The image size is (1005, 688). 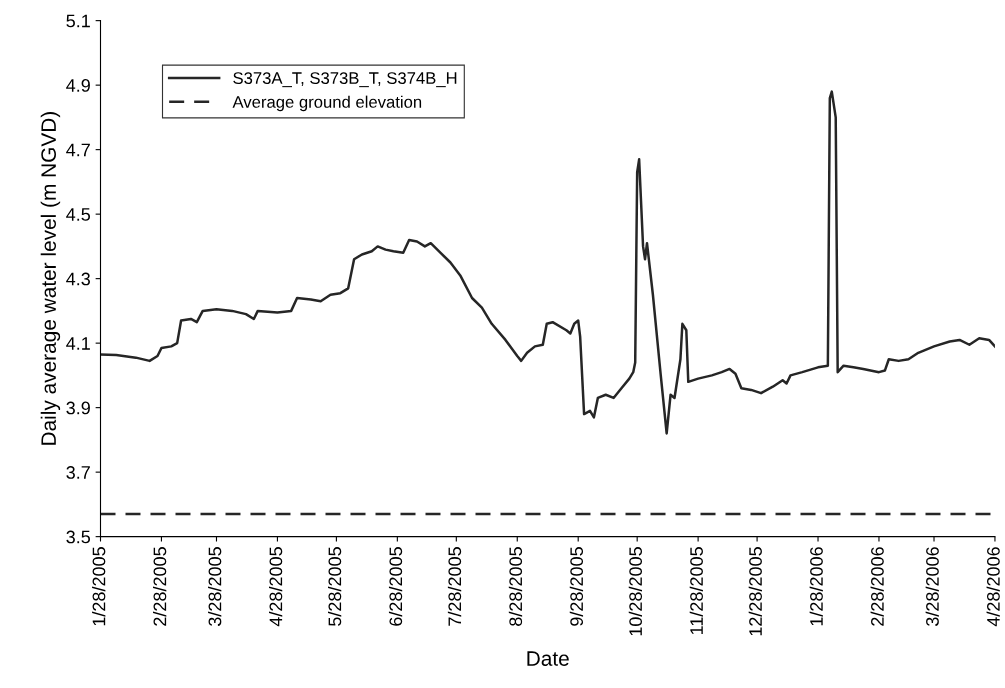 I want to click on y-tick-label: 4.7, so click(x=78, y=150).